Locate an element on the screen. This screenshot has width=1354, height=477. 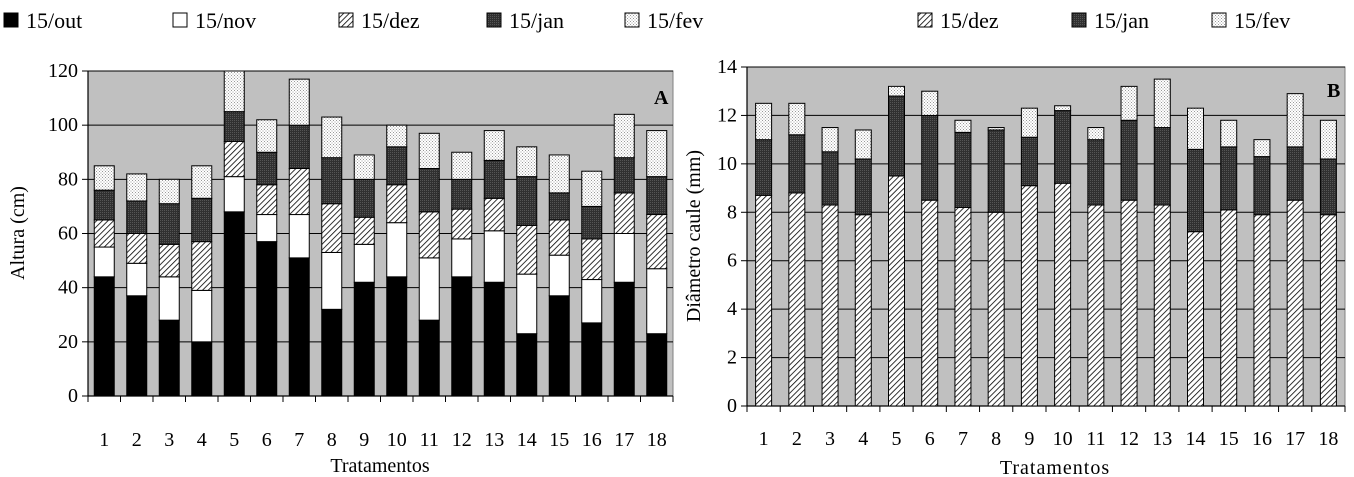
x-tick-label: 14 is located at coordinates (527, 440).